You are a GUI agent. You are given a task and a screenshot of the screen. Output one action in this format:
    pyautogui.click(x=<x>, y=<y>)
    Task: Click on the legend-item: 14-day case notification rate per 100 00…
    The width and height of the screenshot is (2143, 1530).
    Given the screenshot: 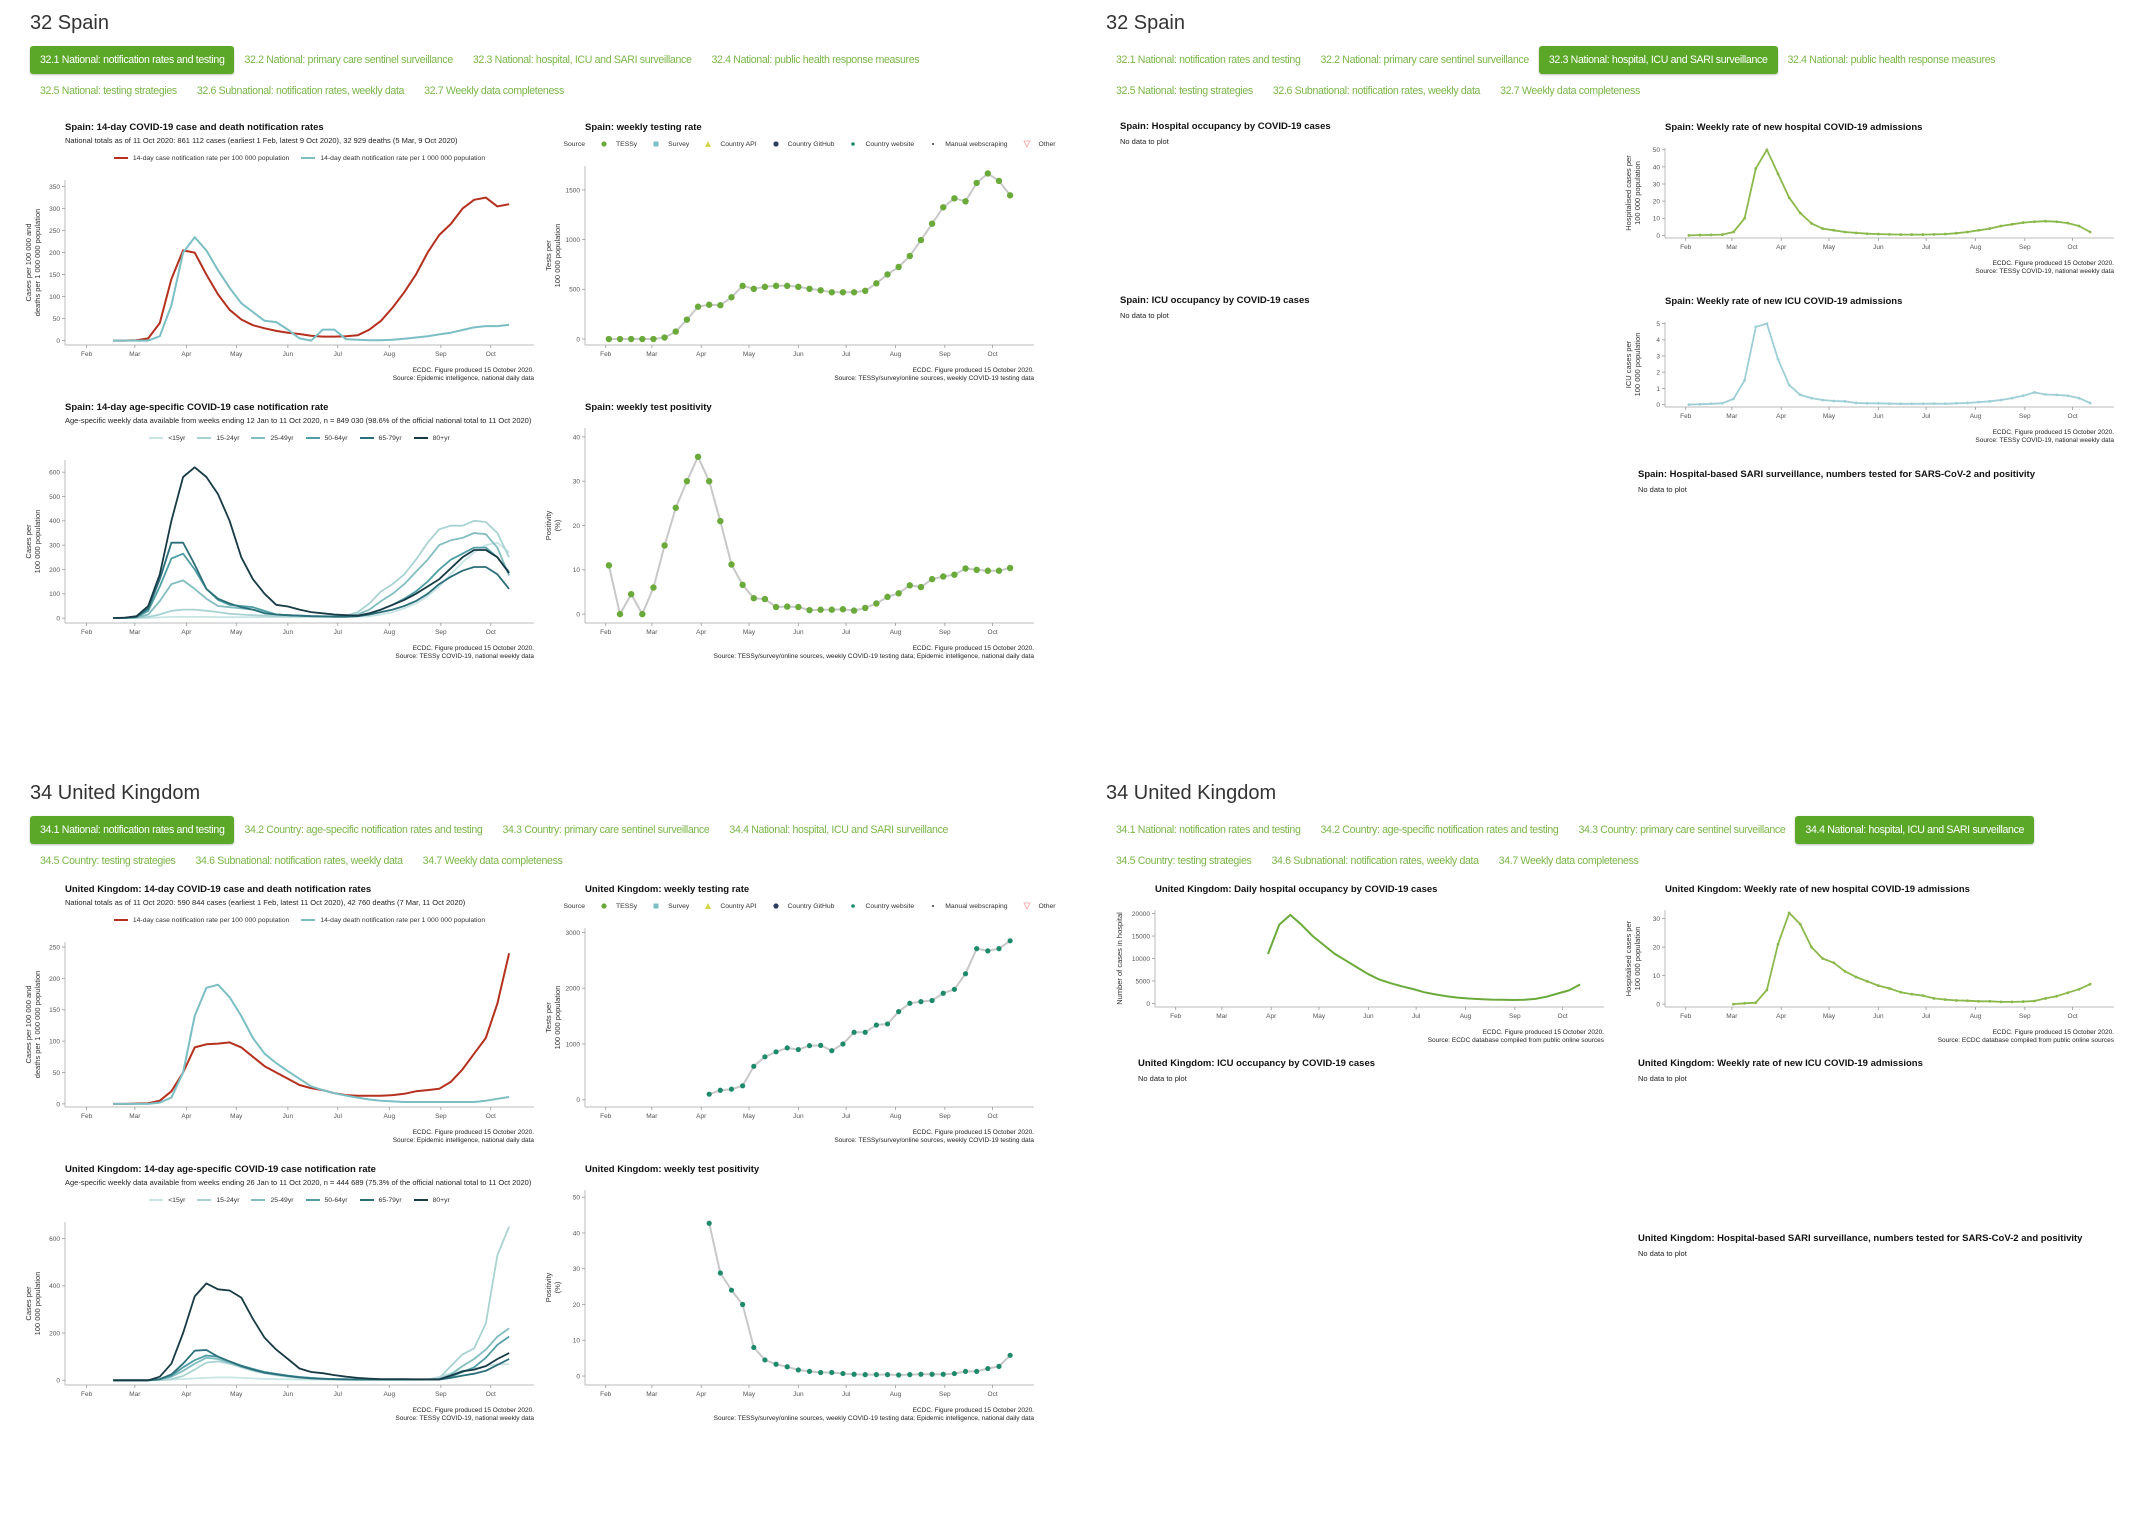 What is the action you would take?
    pyautogui.click(x=201, y=920)
    